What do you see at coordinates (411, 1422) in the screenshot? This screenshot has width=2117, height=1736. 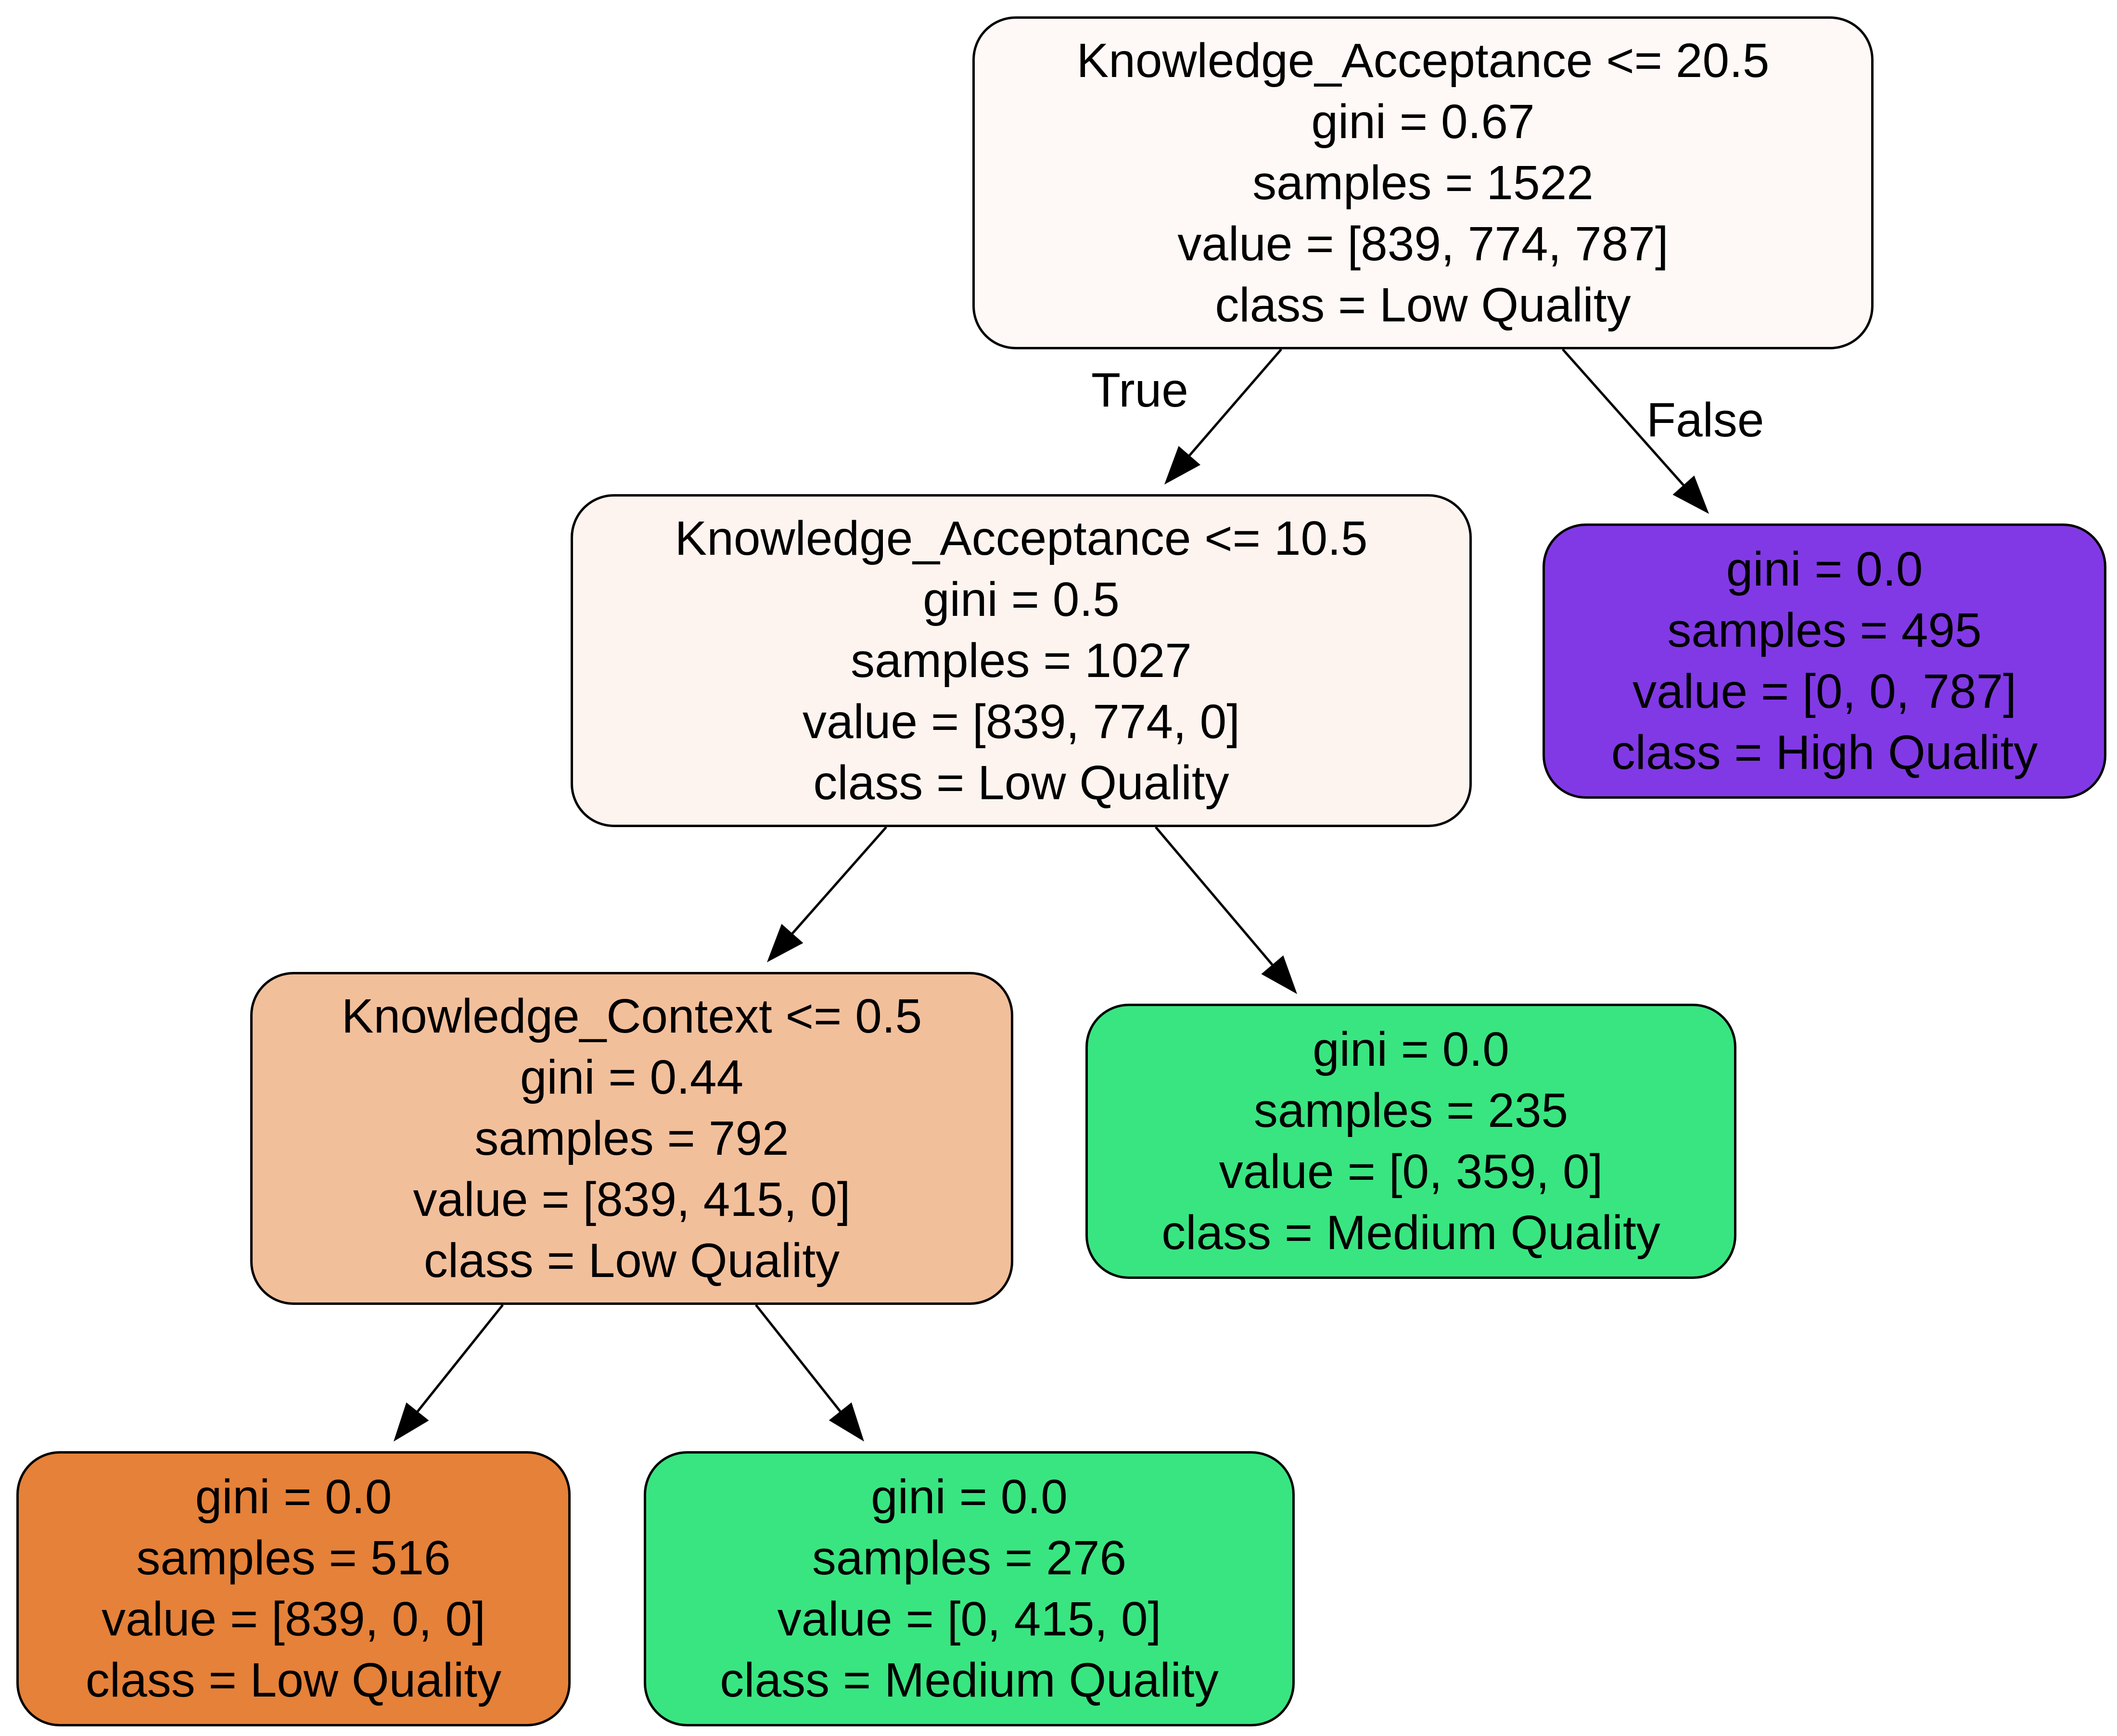 I see `edge-arrowhead-n3-n5` at bounding box center [411, 1422].